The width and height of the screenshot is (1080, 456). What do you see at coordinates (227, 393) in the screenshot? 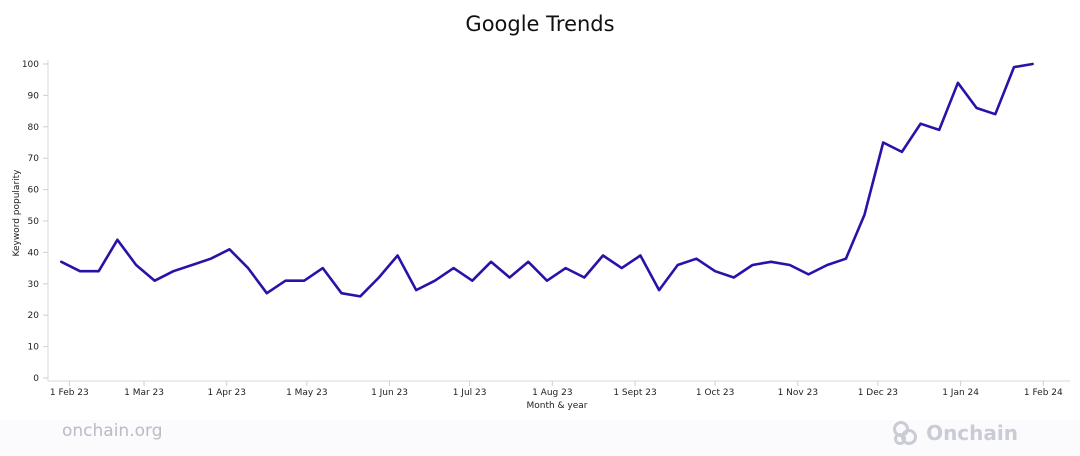
I see `x-tick-label: 1 Apr 23` at bounding box center [227, 393].